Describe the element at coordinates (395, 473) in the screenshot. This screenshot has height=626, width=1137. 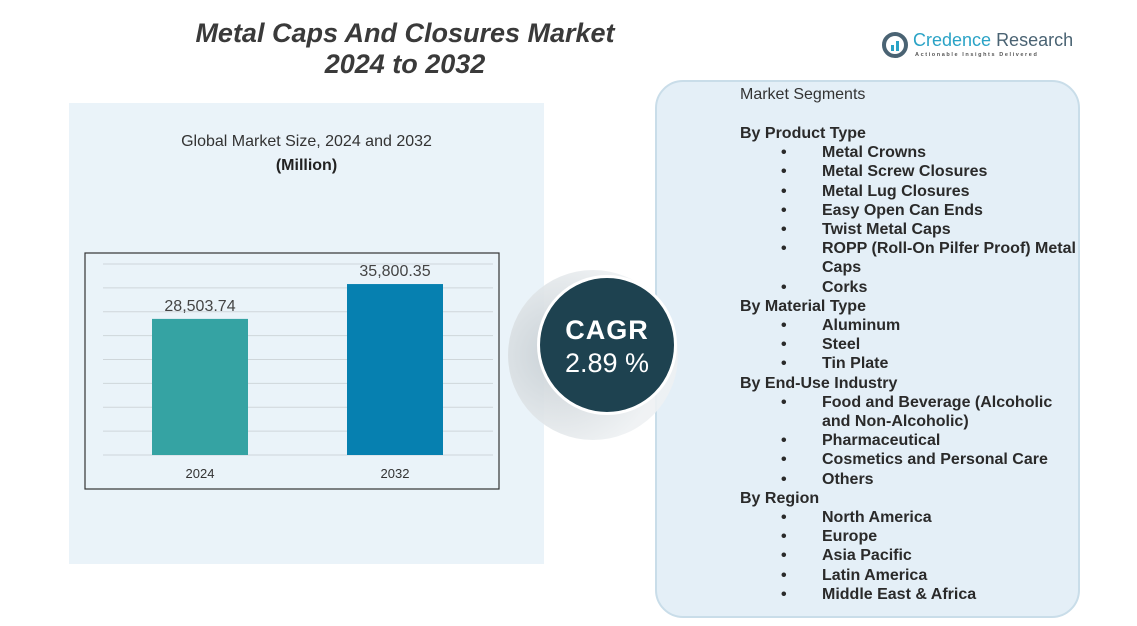
I see `x-tick-label: 2032` at that location.